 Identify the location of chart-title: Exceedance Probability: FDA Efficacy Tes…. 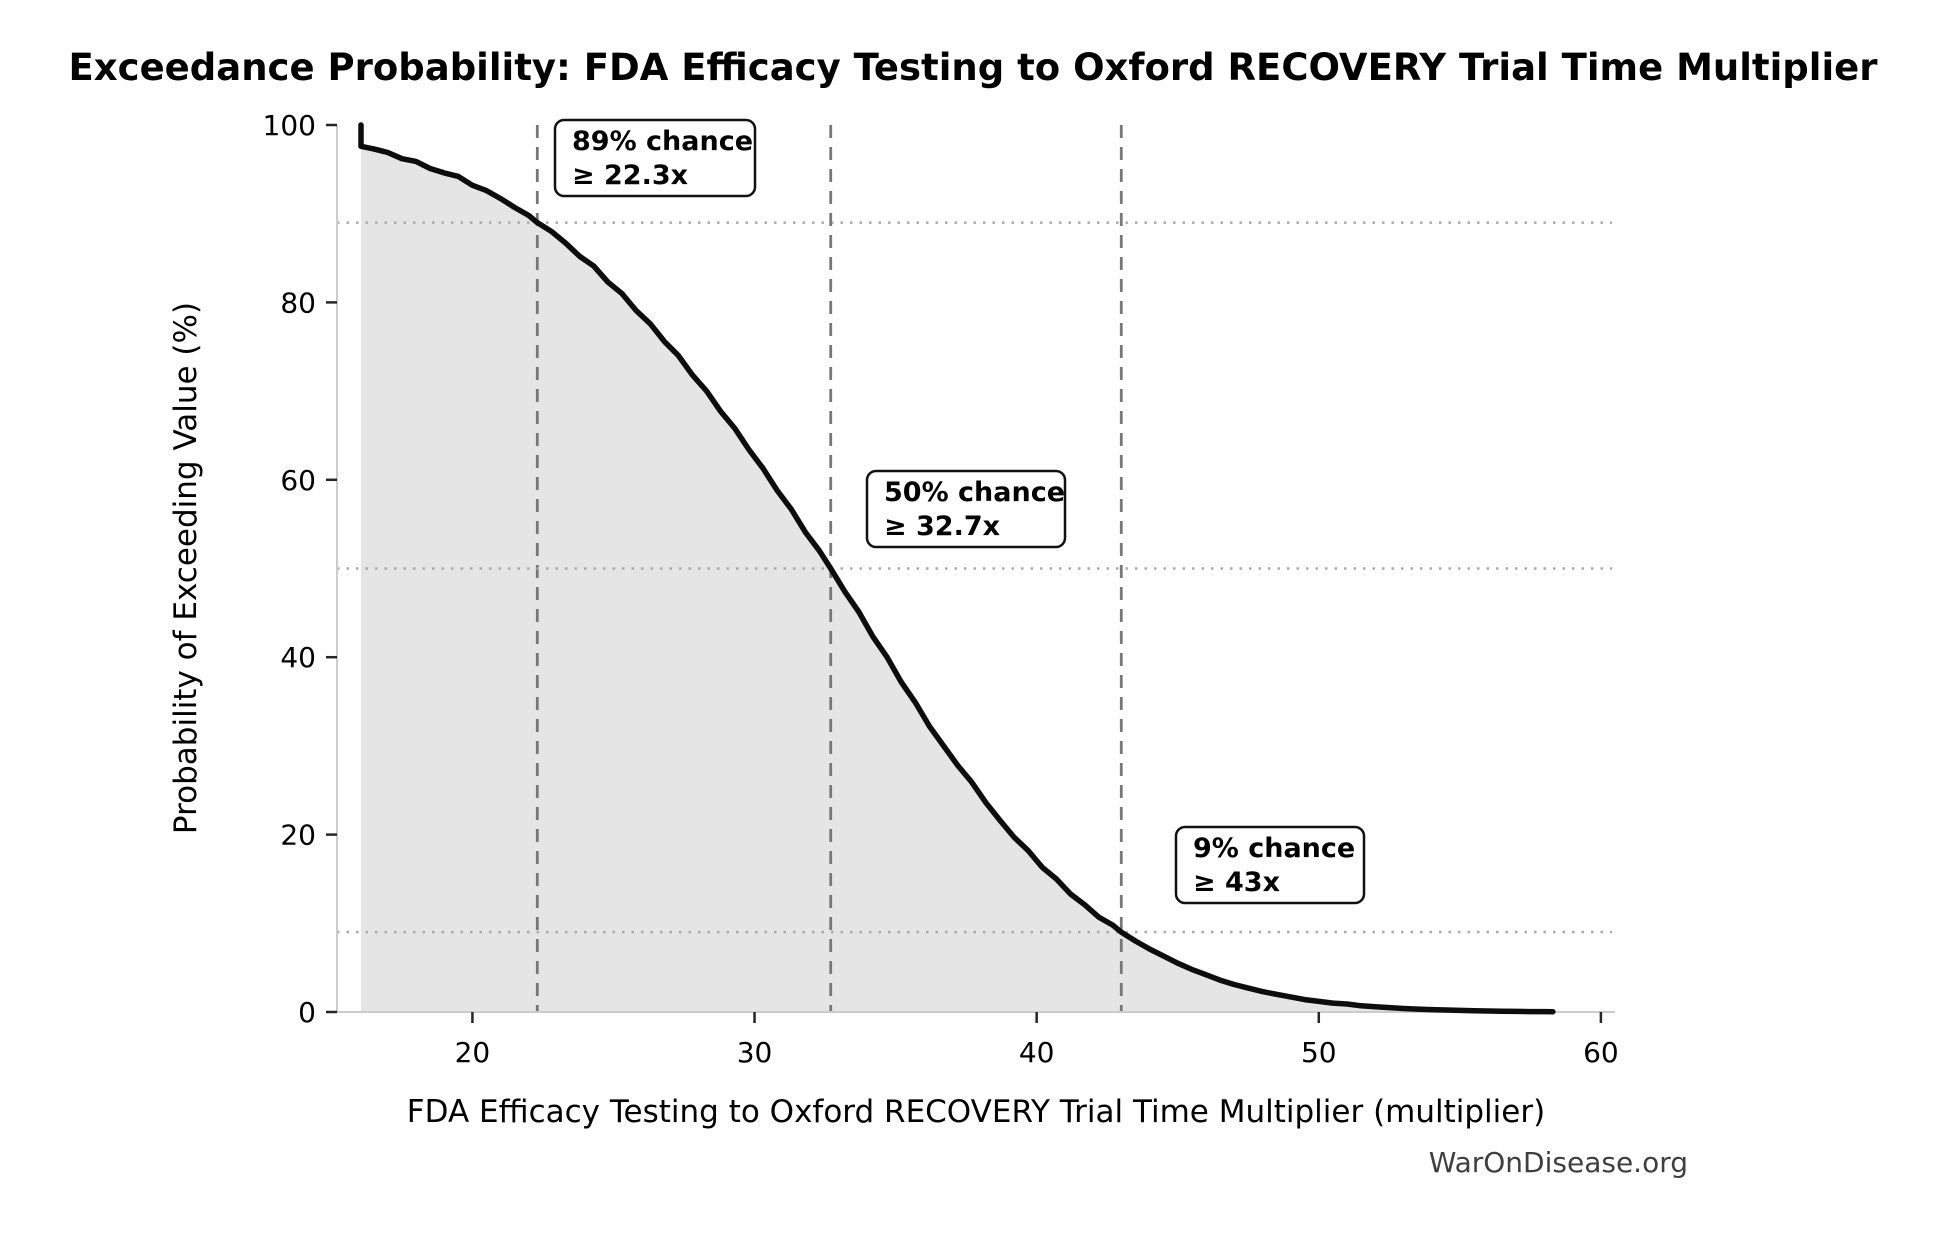
(974, 67).